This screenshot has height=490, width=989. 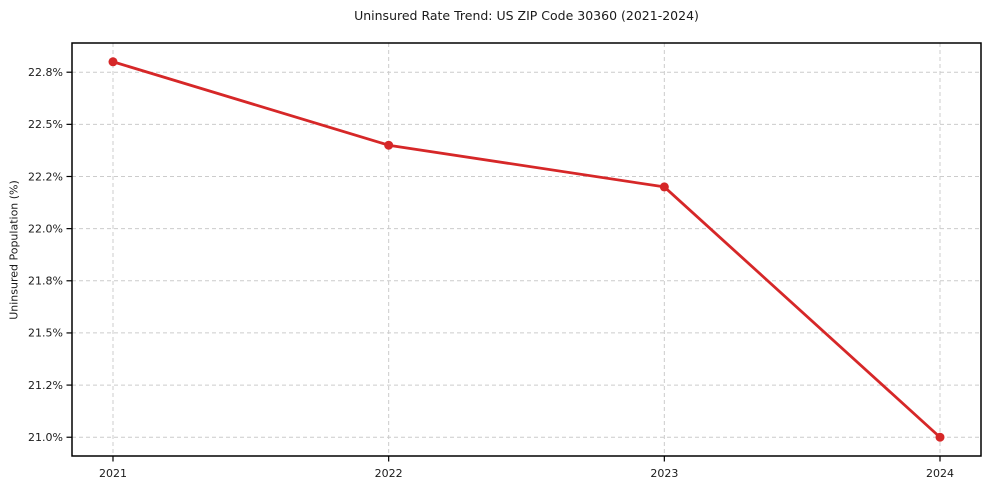 What do you see at coordinates (940, 437) in the screenshot?
I see `data-point-marker-2024` at bounding box center [940, 437].